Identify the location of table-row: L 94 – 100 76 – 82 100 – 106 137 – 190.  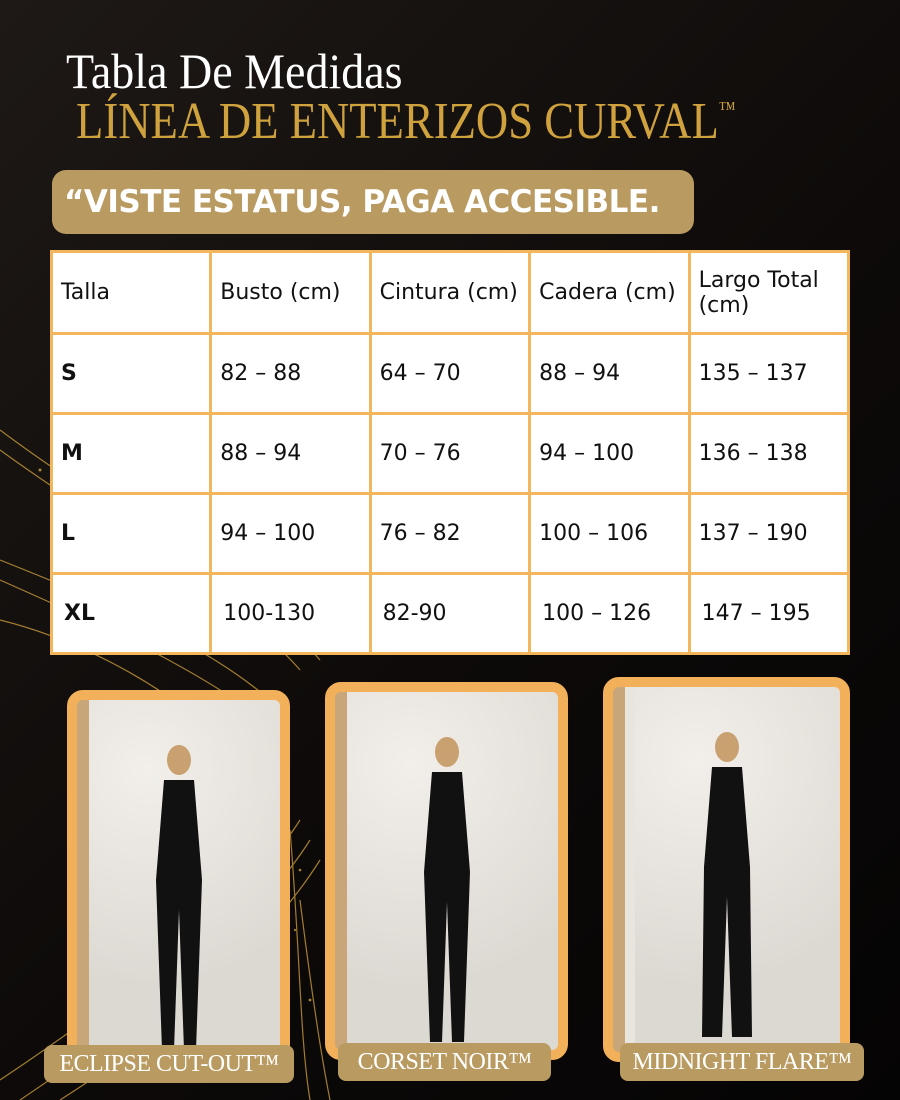
(450, 533).